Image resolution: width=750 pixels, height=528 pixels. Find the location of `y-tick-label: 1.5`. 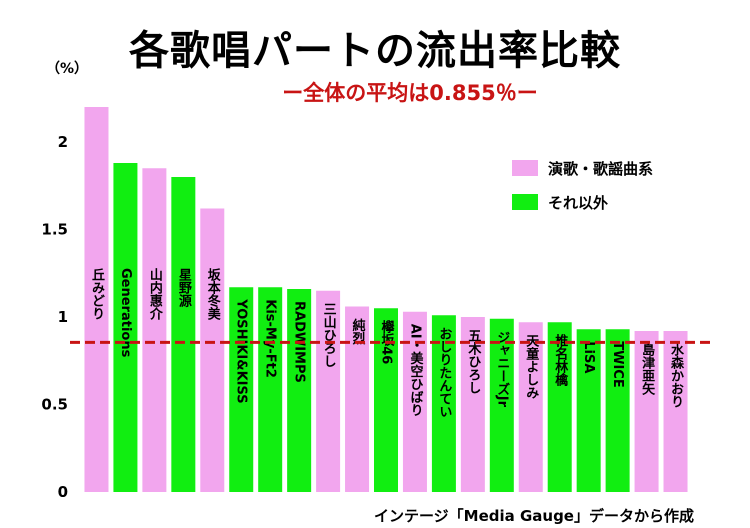

y-tick-label: 1.5 is located at coordinates (54, 230).